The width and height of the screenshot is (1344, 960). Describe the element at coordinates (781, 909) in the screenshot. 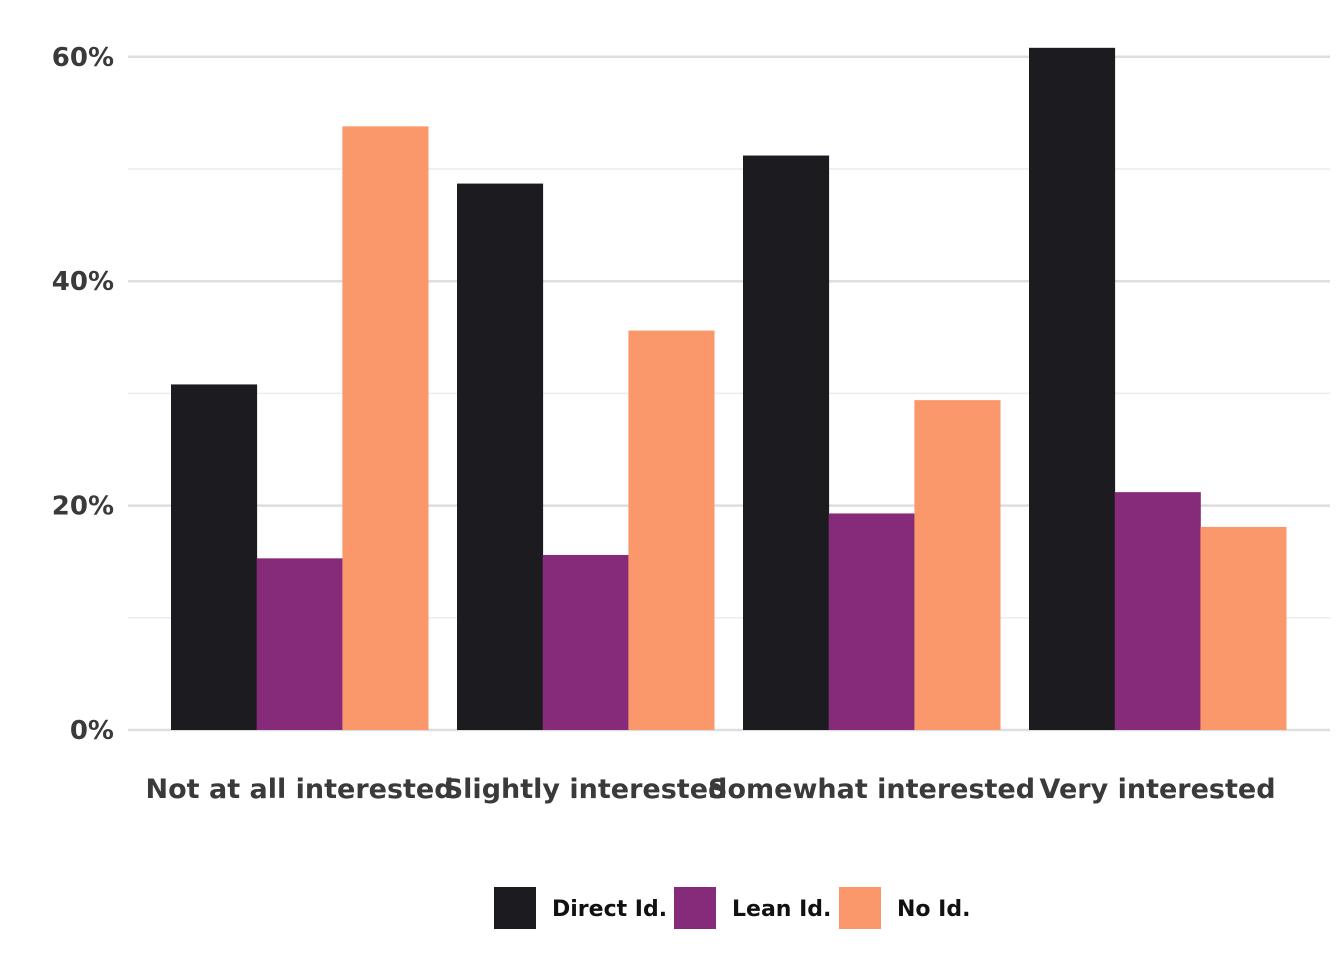

I see `legend-label: Lean Id.` at that location.